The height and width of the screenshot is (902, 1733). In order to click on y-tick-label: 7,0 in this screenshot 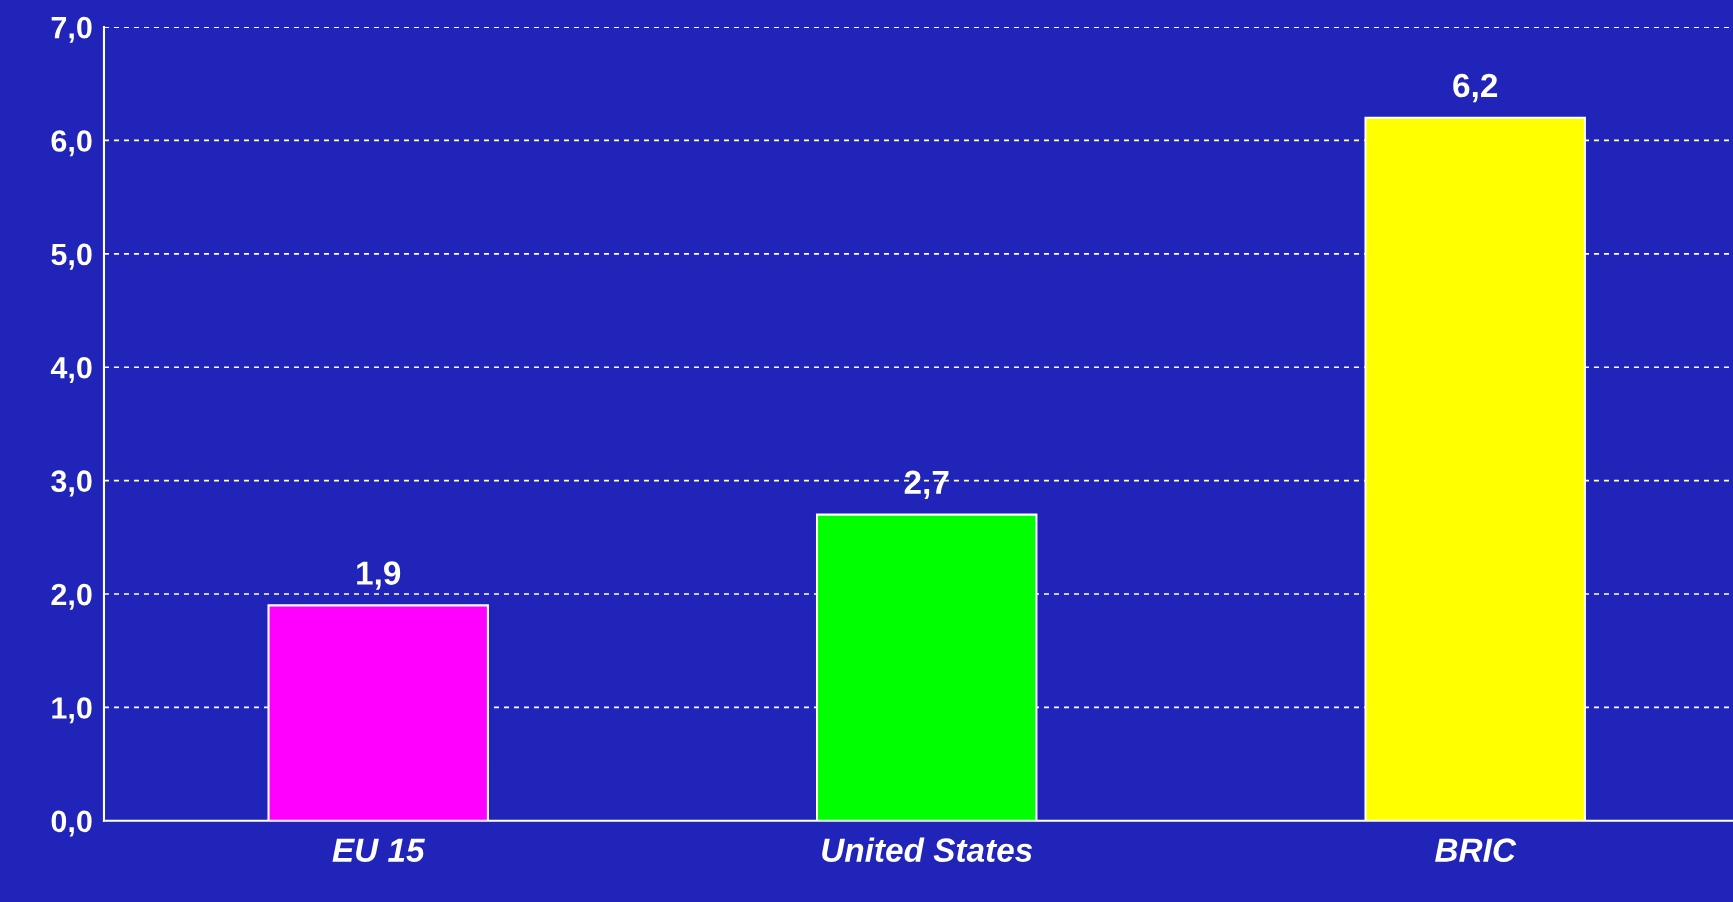, I will do `click(71, 29)`.